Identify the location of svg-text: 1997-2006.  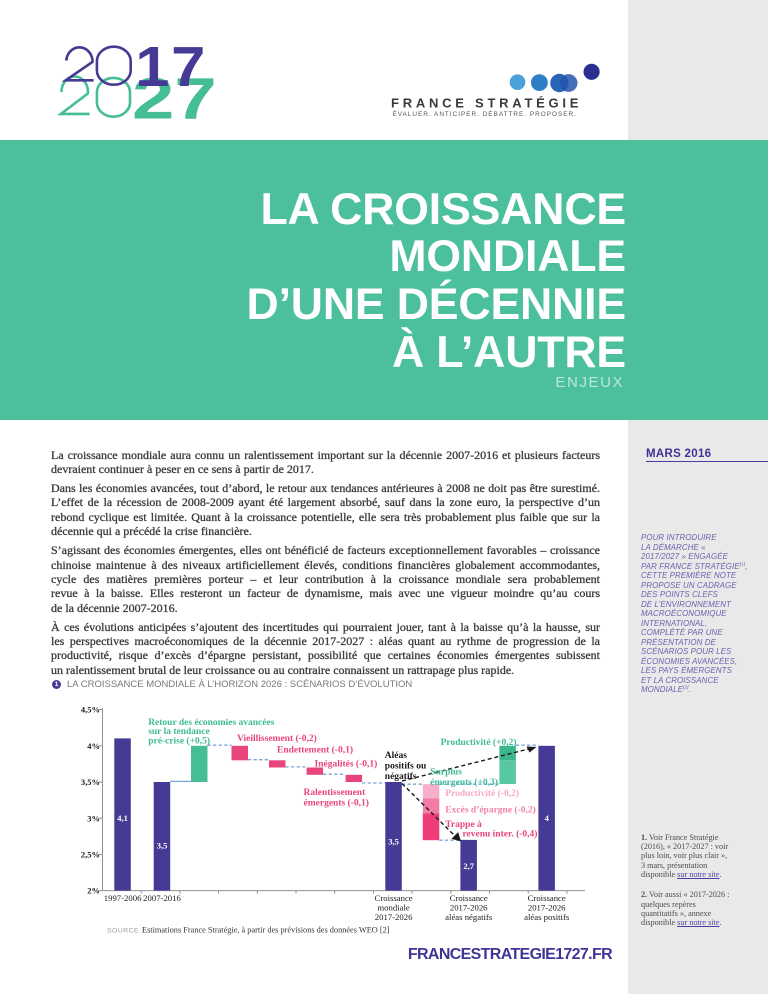
(123, 898).